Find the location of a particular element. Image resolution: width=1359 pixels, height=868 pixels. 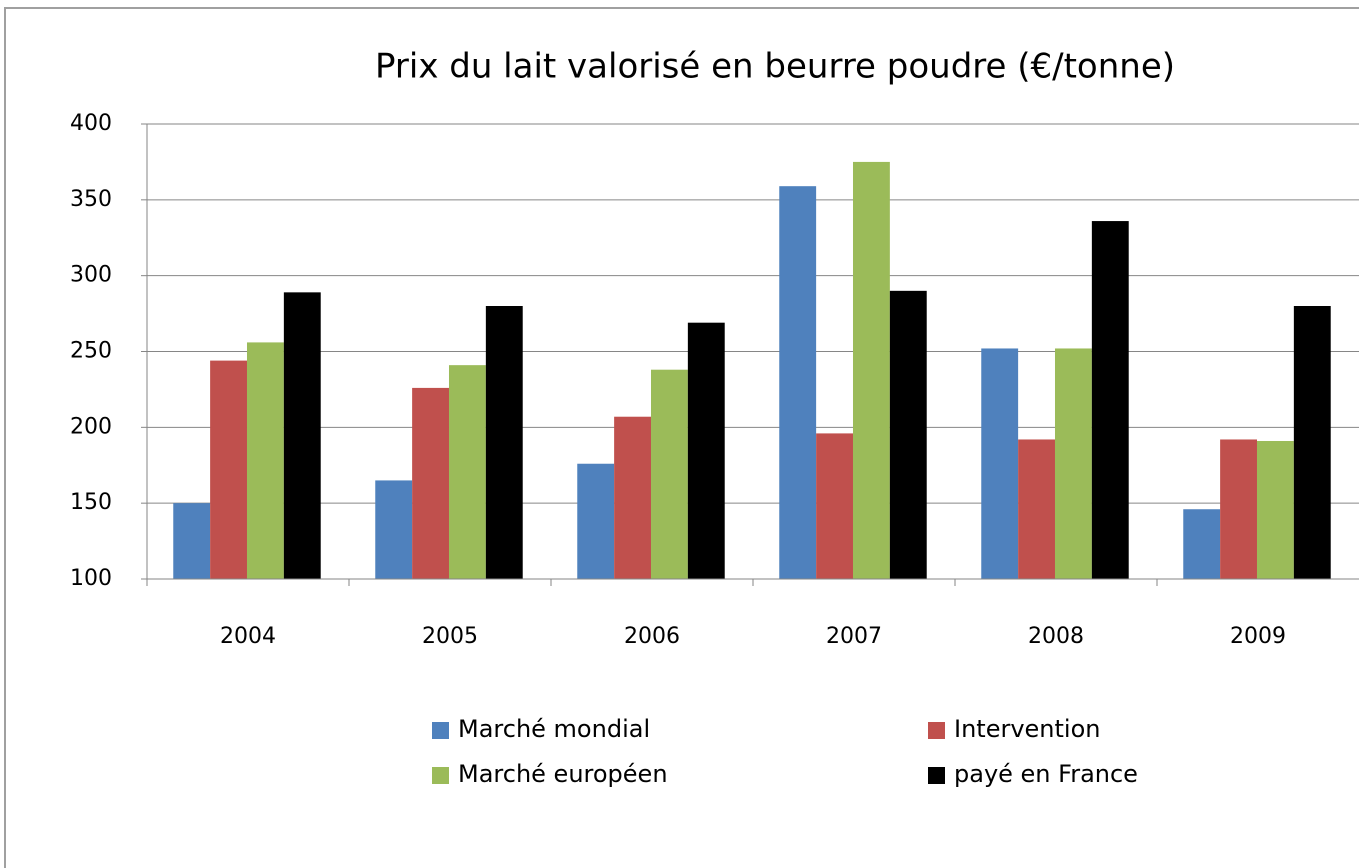

x-tick-label: 2008 is located at coordinates (1056, 636).